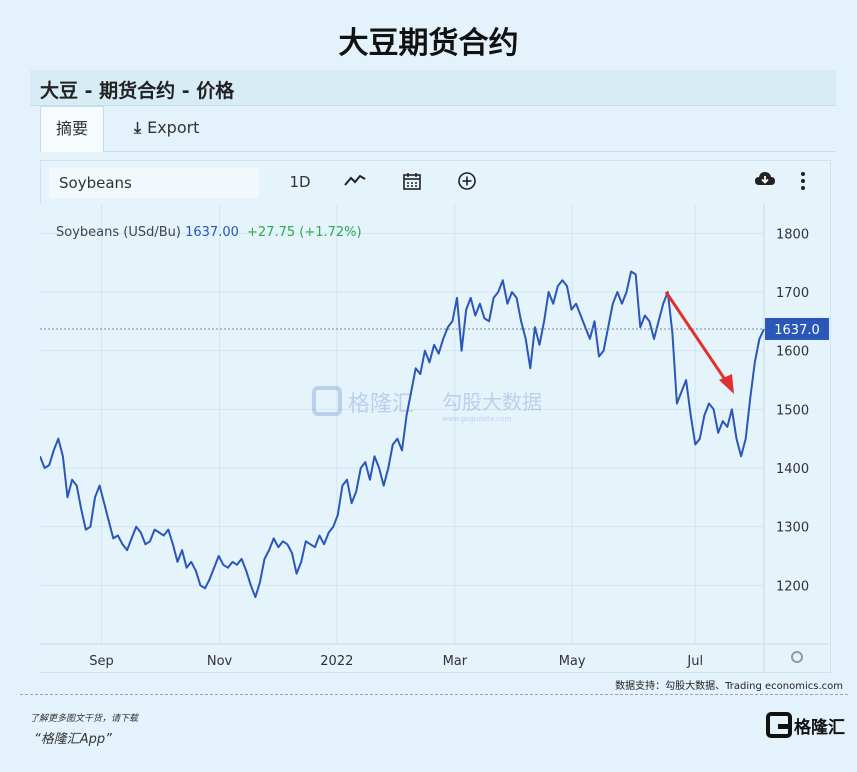 This screenshot has width=857, height=772. Describe the element at coordinates (73, 739) in the screenshot. I see `promo-line-2: “格隆汇App”` at that location.